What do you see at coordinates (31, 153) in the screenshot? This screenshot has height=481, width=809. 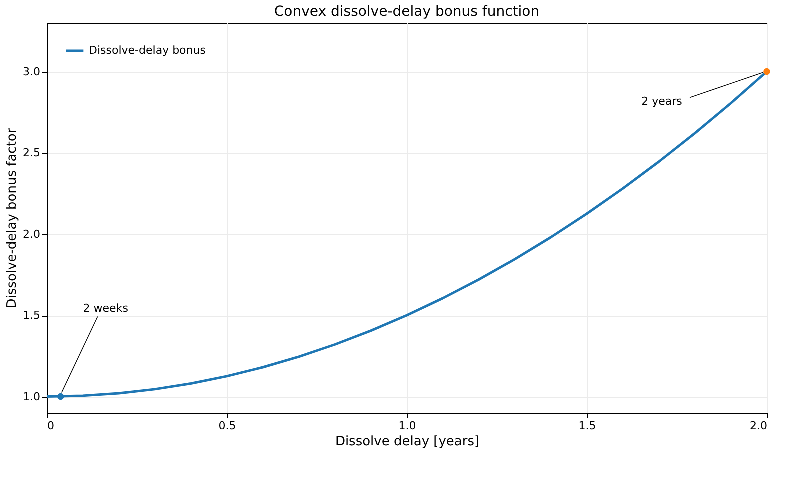 I see `y-tick-label: 2.5` at bounding box center [31, 153].